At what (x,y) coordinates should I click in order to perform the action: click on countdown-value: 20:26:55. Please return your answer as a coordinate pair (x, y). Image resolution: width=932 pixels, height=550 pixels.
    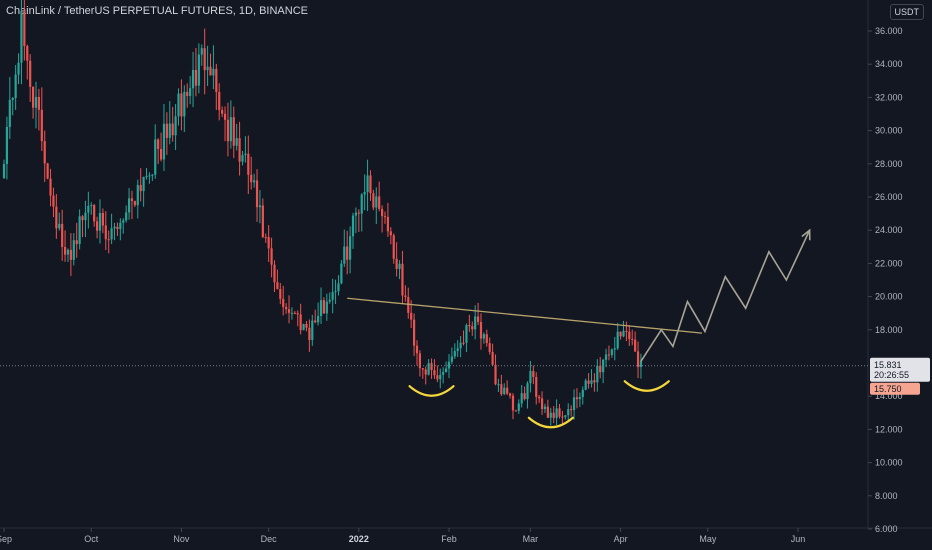
    Looking at the image, I should click on (891, 375).